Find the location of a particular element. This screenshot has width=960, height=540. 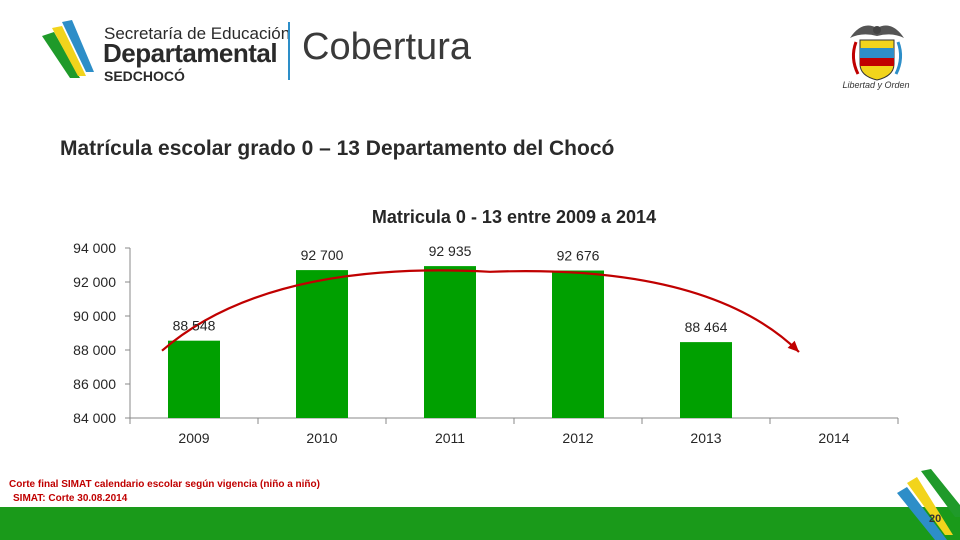

coat-of-arms-icon is located at coordinates (877, 53).